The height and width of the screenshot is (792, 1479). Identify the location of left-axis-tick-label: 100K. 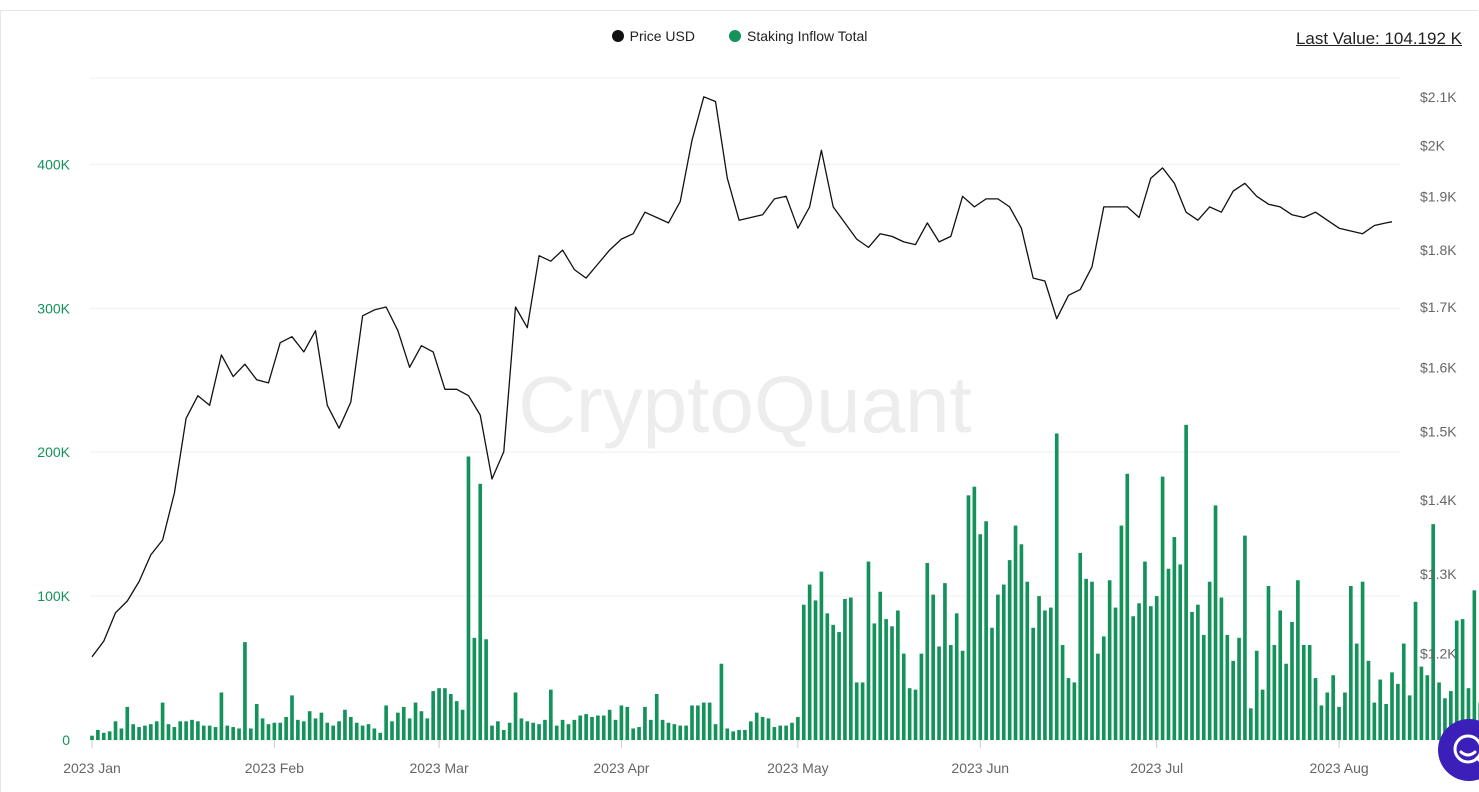
(53, 596).